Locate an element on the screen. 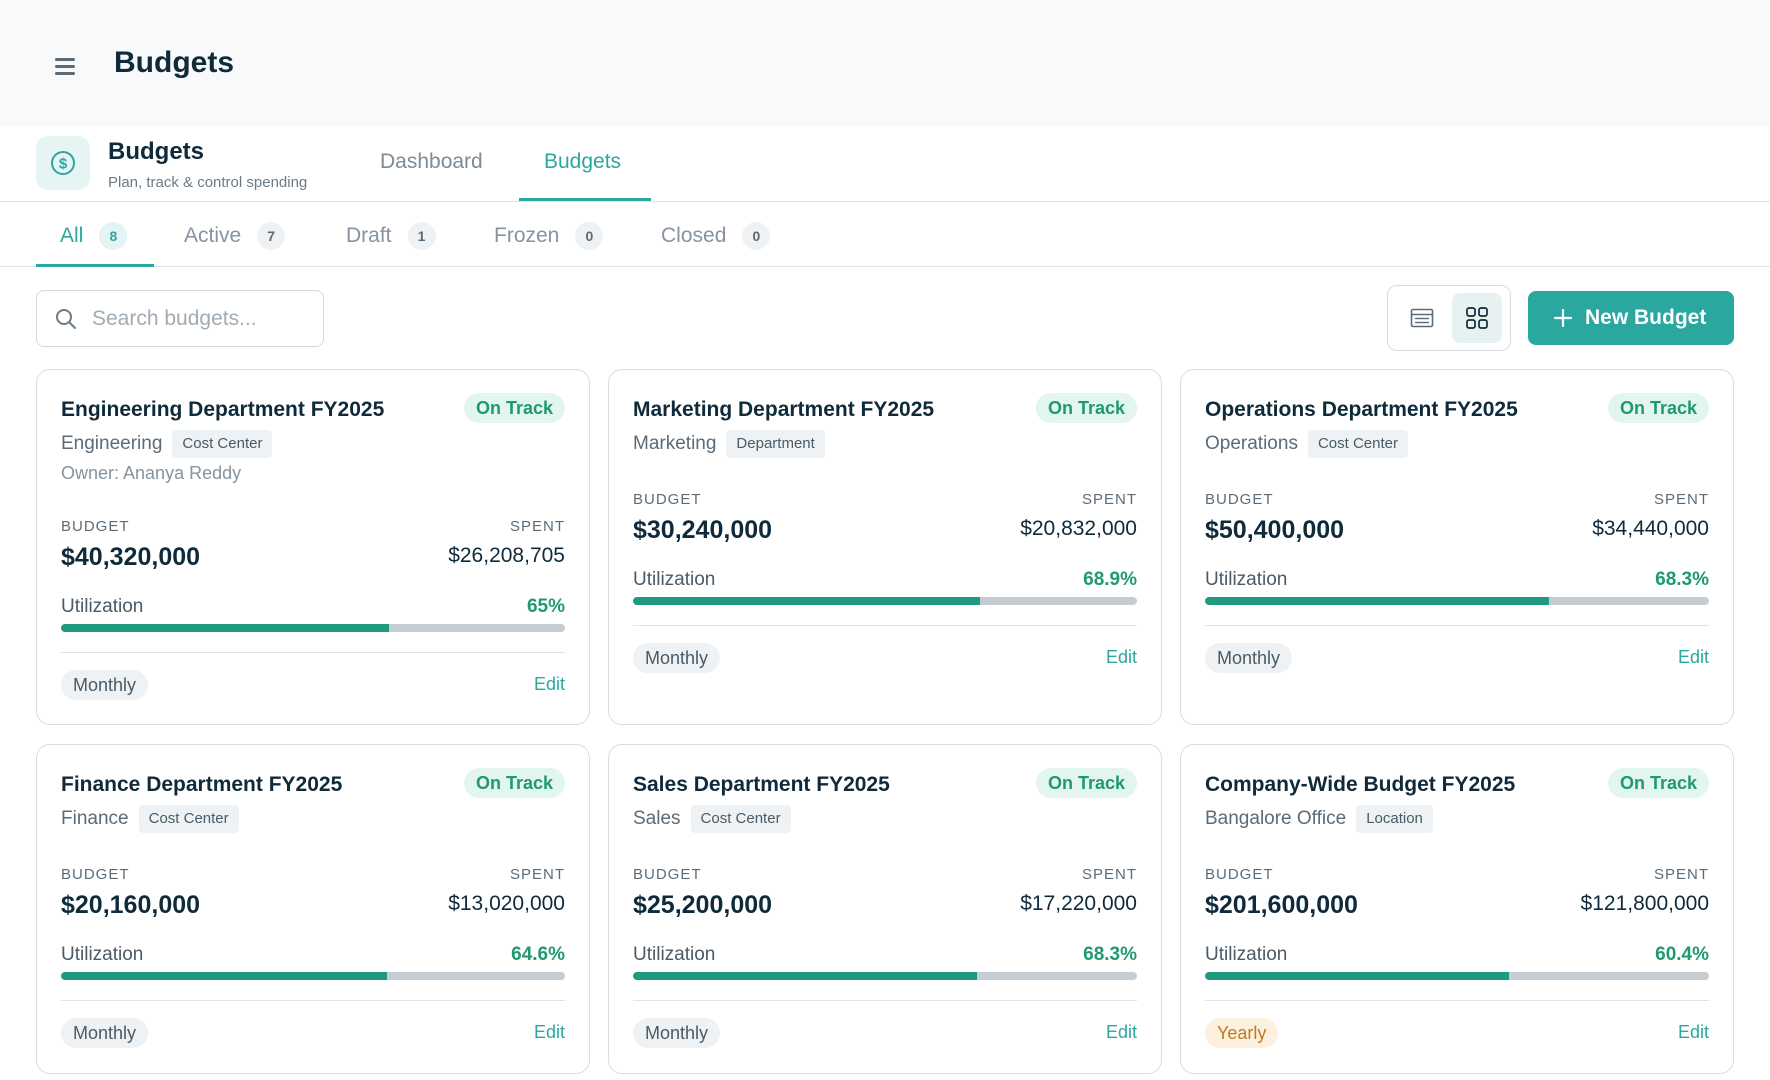 This screenshot has width=1770, height=1080. spent-amount: $13,020,000 is located at coordinates (506, 903).